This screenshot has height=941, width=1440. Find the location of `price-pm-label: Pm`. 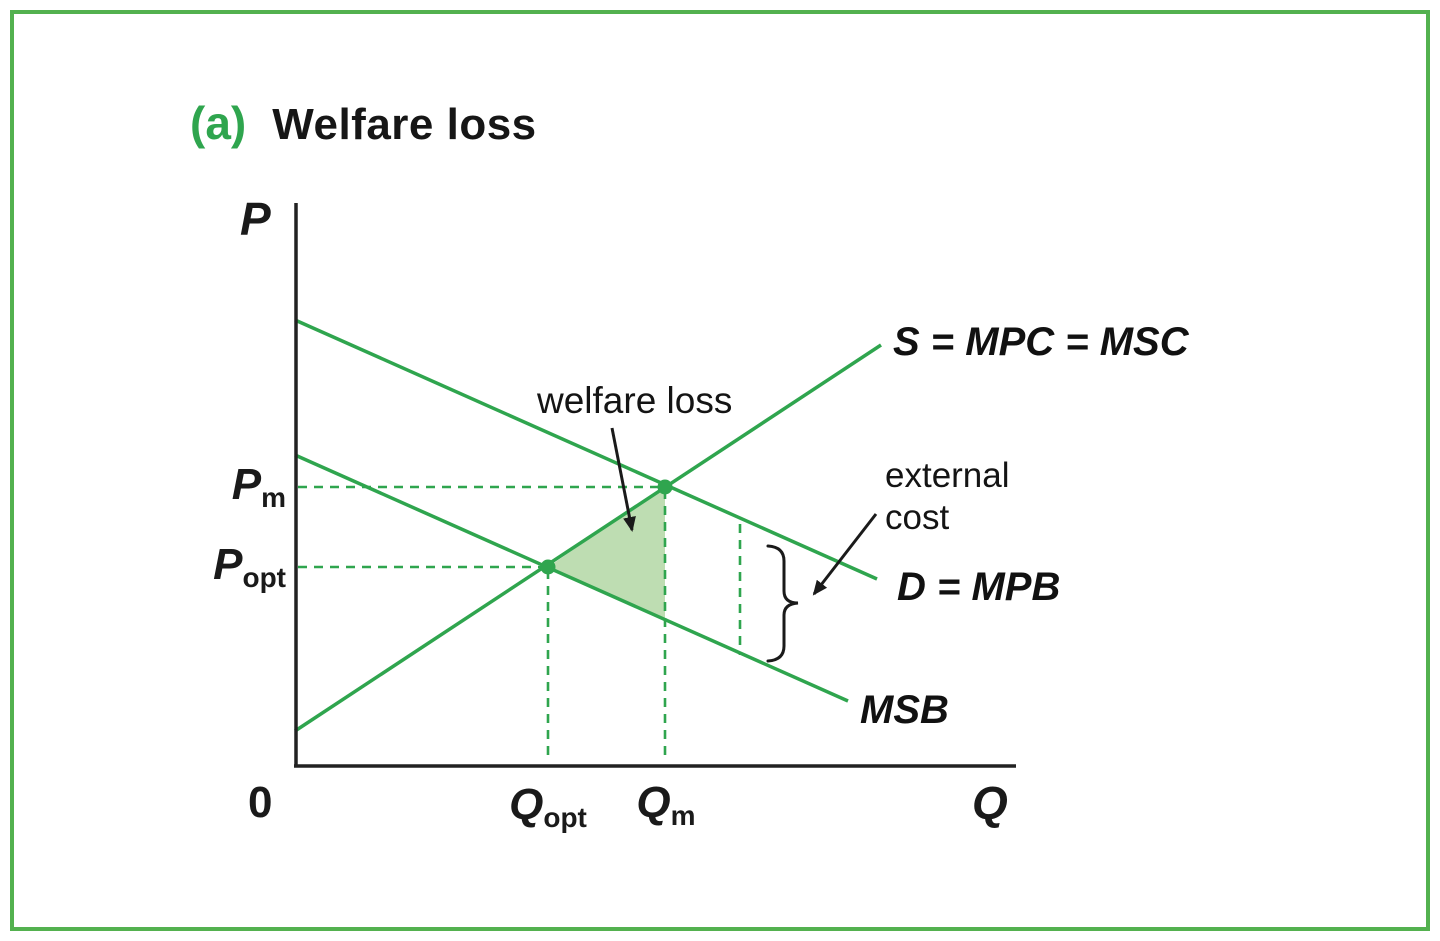

price-pm-label: Pm is located at coordinates (232, 487).